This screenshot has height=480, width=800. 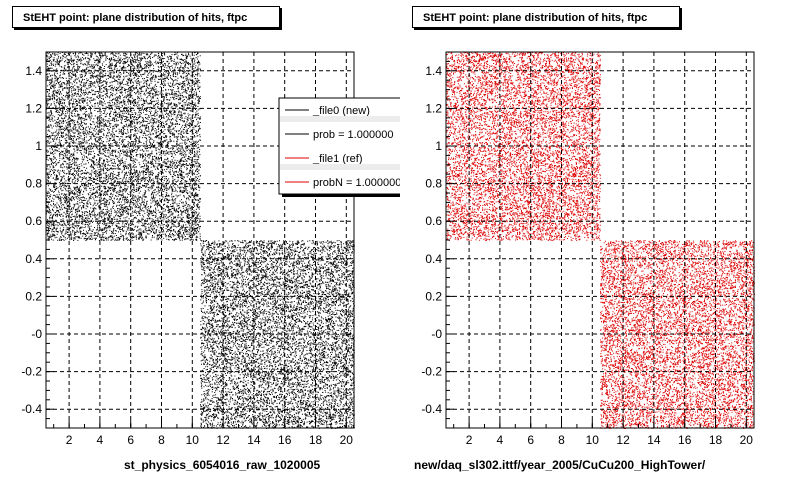 What do you see at coordinates (356, 183) in the screenshot?
I see `legend-entry-label: probN = 1.000000` at bounding box center [356, 183].